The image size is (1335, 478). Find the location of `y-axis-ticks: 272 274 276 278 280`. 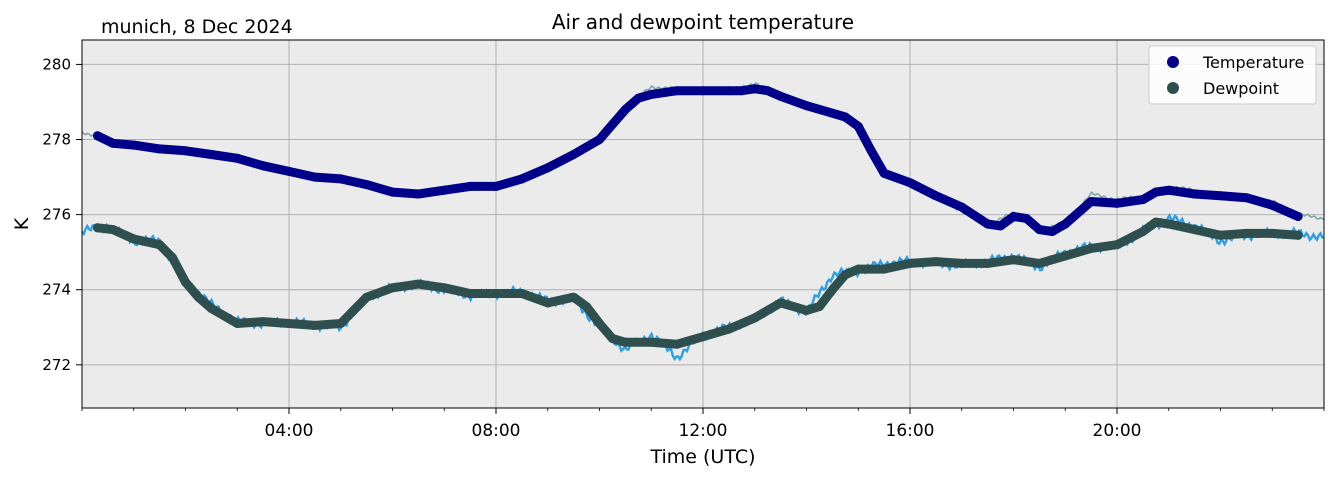

y-axis-ticks: 272 274 276 278 280 is located at coordinates (62, 214).